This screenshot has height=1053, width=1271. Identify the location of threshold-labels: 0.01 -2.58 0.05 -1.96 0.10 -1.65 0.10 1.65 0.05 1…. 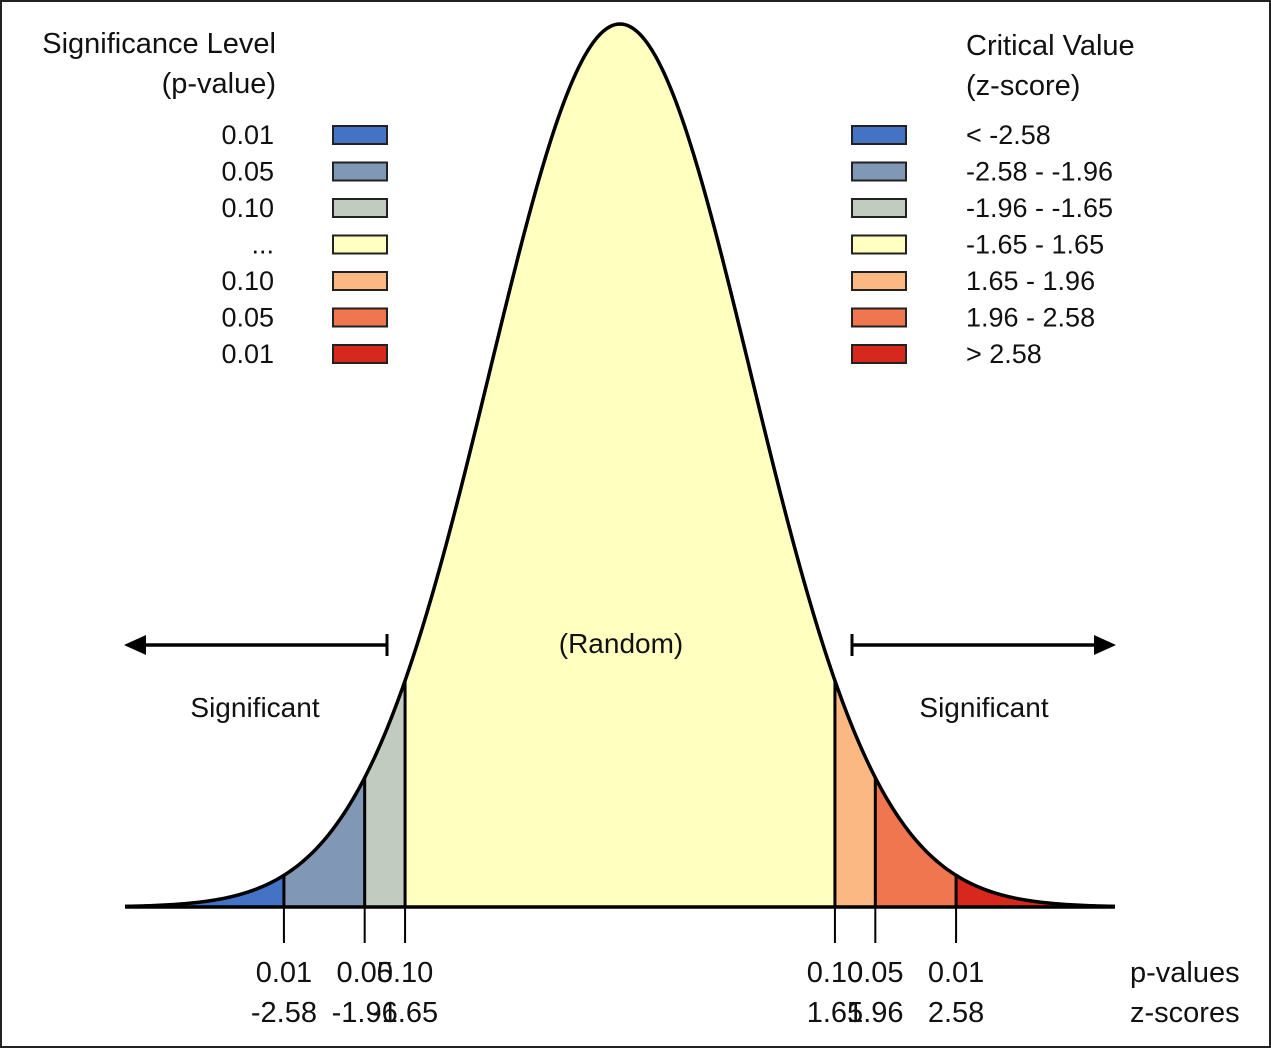
(617, 993).